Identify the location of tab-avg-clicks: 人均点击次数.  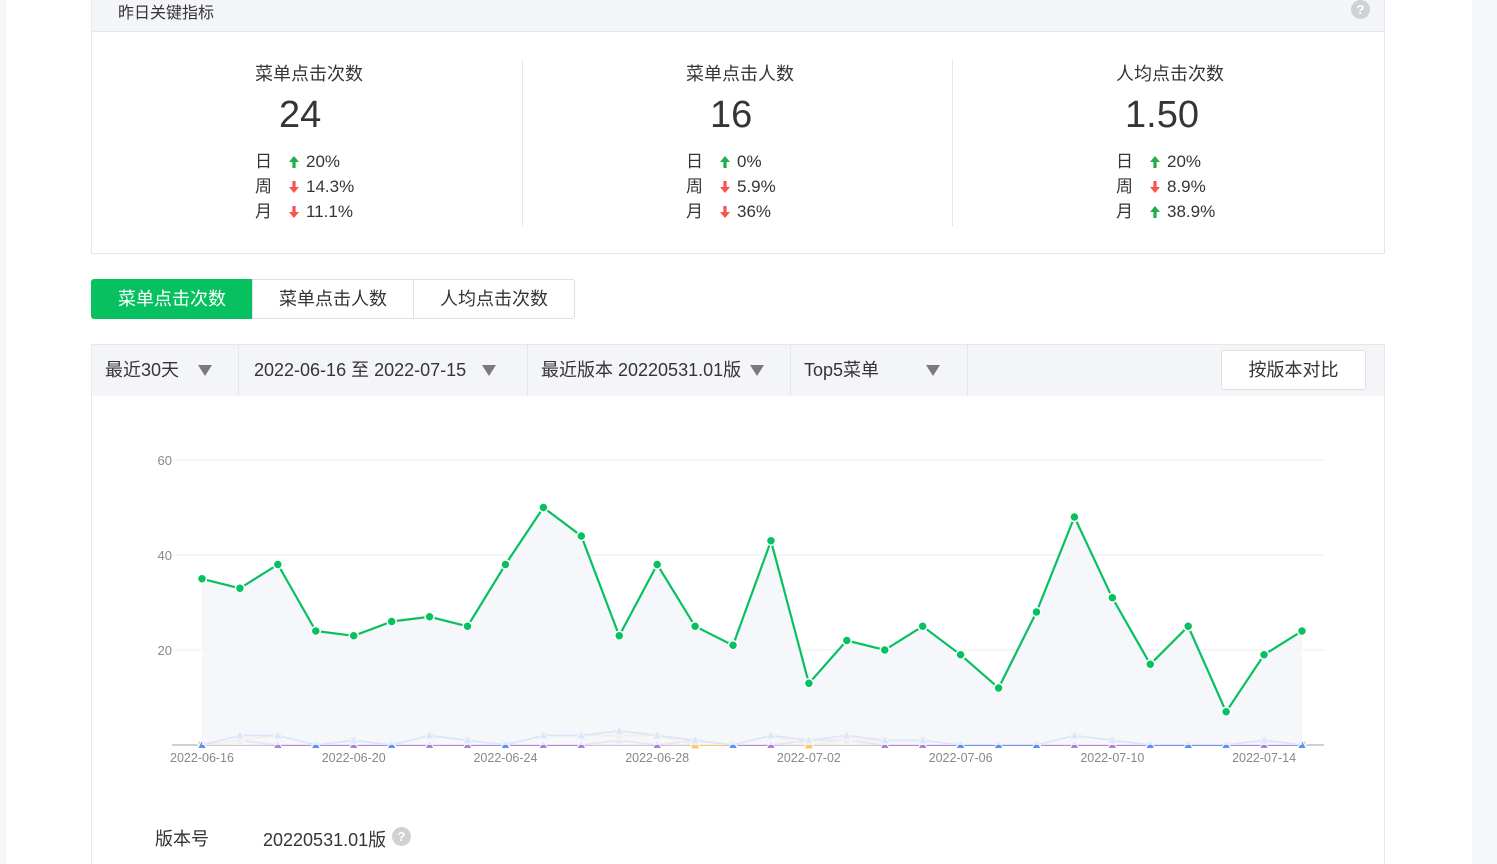
(494, 299).